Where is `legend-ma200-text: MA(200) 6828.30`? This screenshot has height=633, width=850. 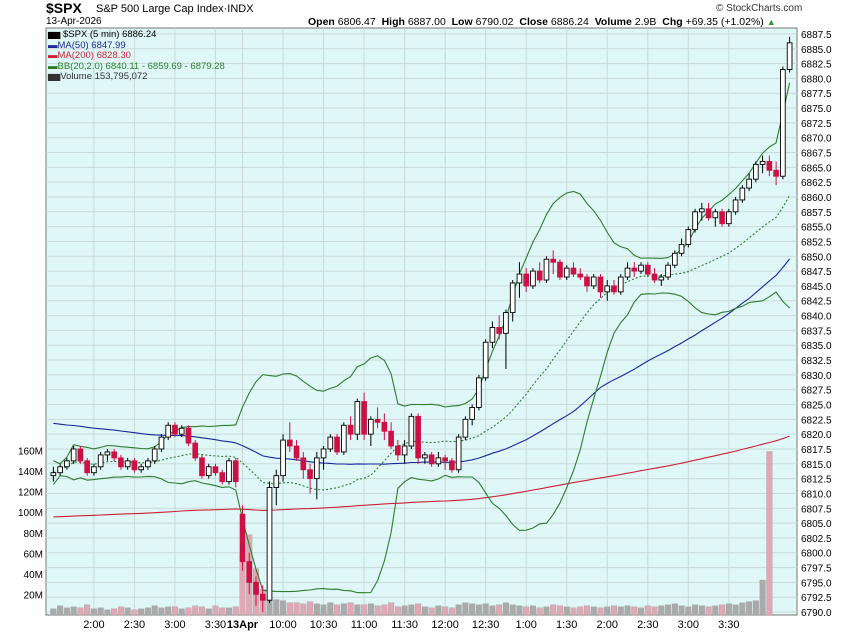
legend-ma200-text: MA(200) 6828.30 is located at coordinates (94, 55).